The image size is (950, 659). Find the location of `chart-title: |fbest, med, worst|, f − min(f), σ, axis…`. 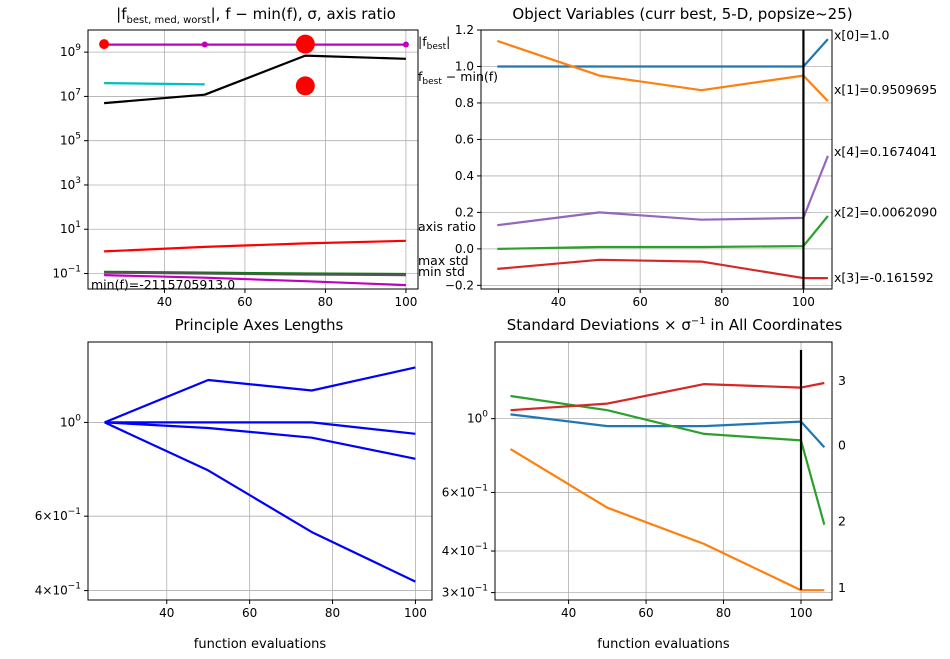

chart-title: |fbest, med, worst|, f − min(f), σ, axis… is located at coordinates (256, 15).